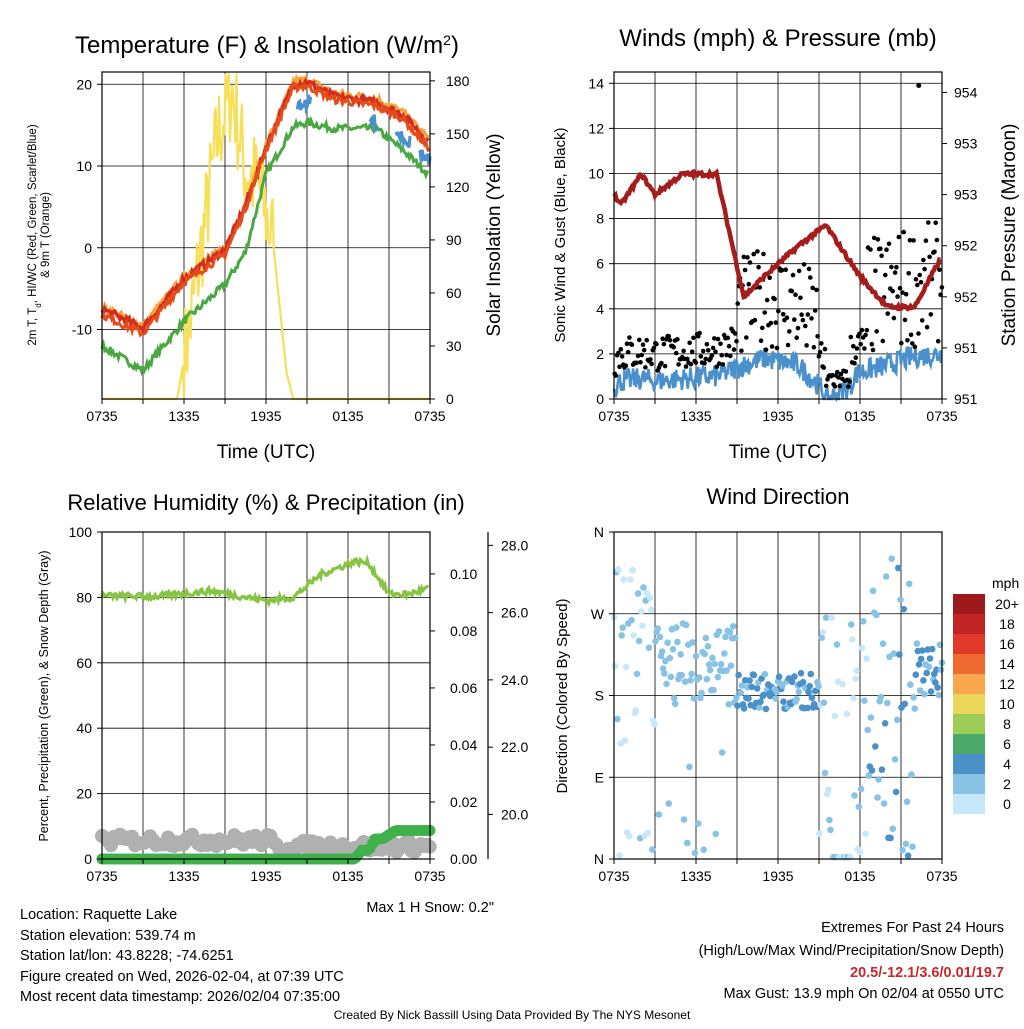 Image resolution: width=1024 pixels, height=1029 pixels. What do you see at coordinates (1009, 235) in the screenshot?
I see `pressure-ylabel: Station Pressure (Maroon)` at bounding box center [1009, 235].